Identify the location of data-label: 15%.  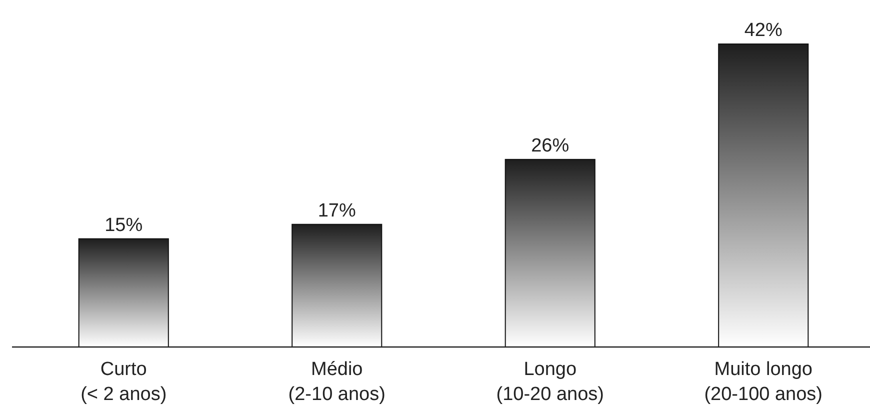
(123, 225).